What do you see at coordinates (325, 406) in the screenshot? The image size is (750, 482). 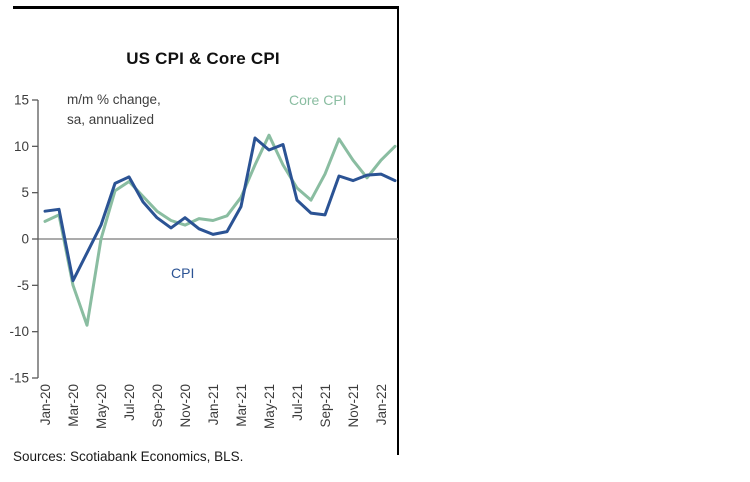 I see `x-tick-label: Sep-21` at bounding box center [325, 406].